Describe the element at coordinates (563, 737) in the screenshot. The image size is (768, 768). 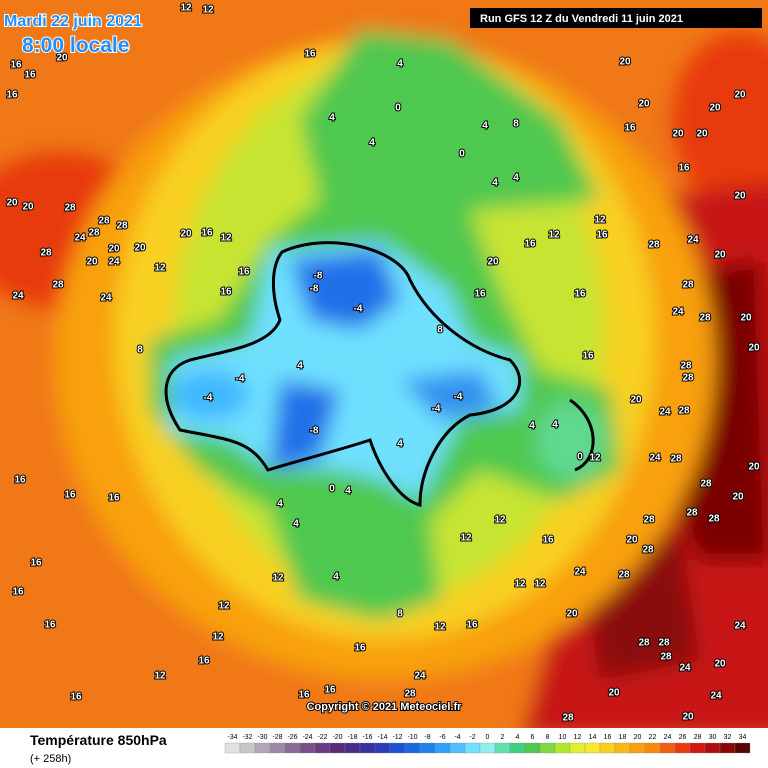
I see `scale-label: 10` at that location.